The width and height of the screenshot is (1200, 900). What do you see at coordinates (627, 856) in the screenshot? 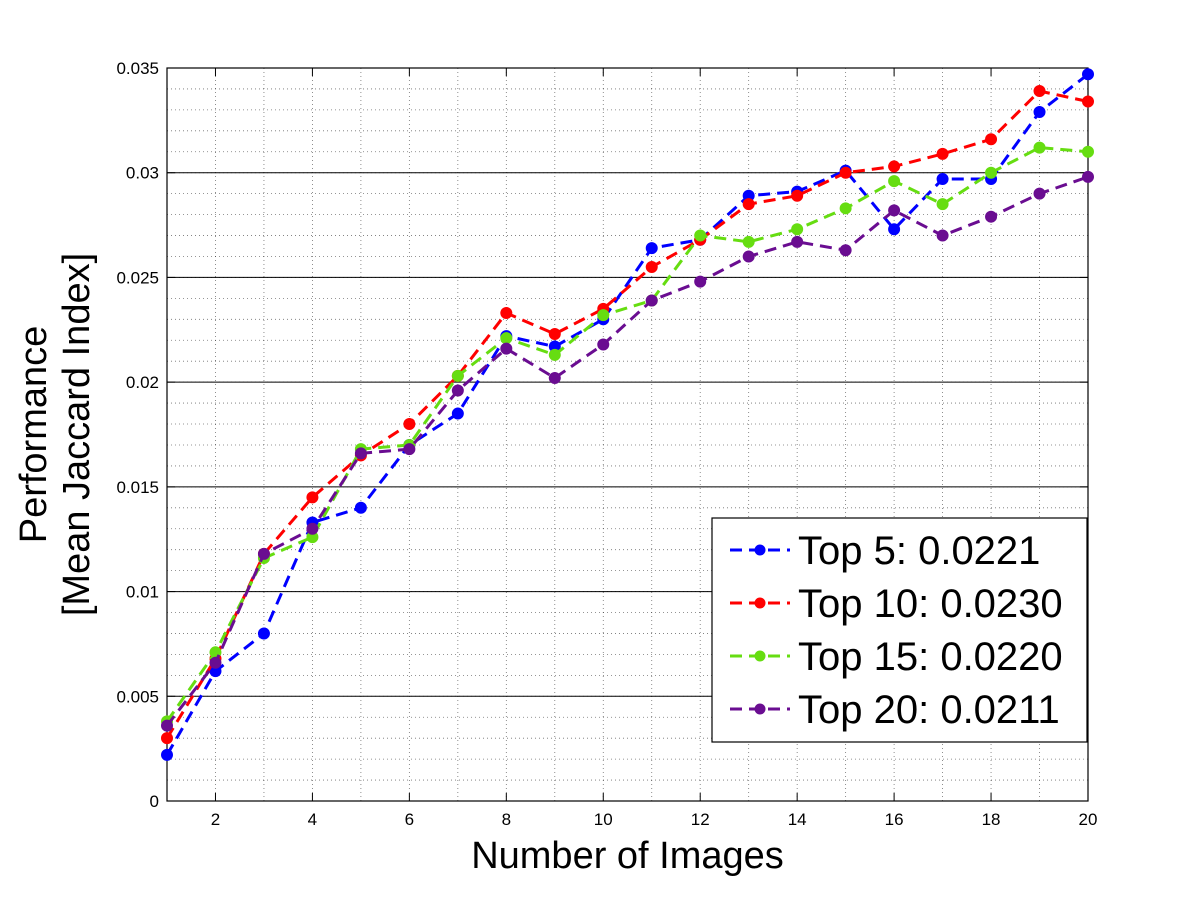
I see `x-axis-title: Number of Images` at bounding box center [627, 856].